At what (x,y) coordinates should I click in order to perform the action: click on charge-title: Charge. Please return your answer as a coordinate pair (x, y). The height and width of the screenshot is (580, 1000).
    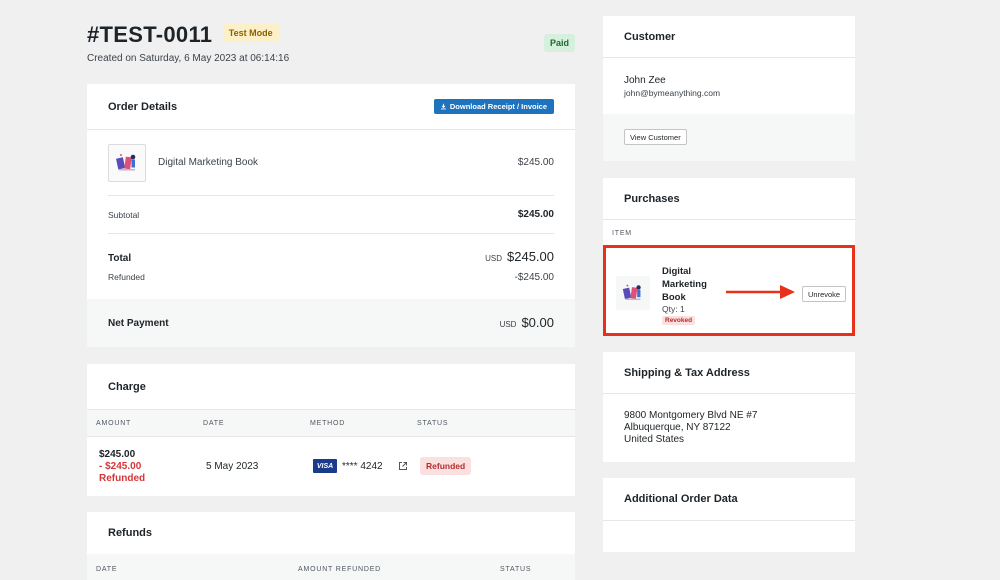
    Looking at the image, I should click on (331, 387).